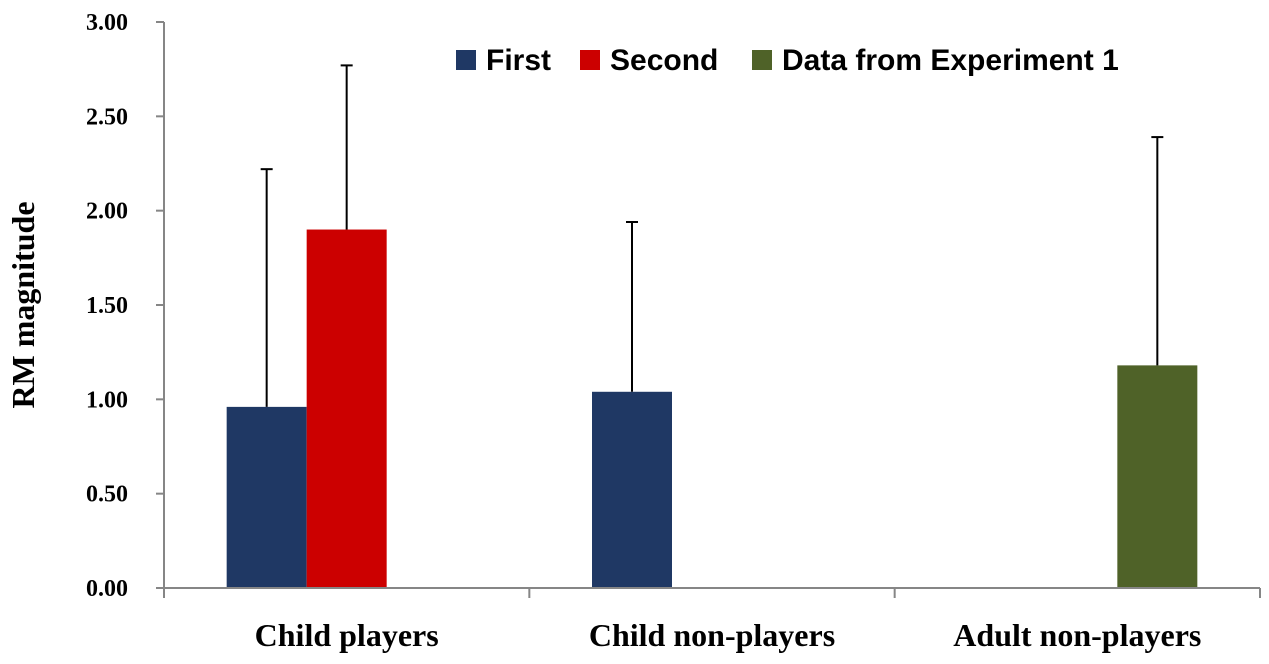 Image resolution: width=1269 pixels, height=664 pixels. What do you see at coordinates (950, 60) in the screenshot?
I see `legend-label: Data from Experiment 1` at bounding box center [950, 60].